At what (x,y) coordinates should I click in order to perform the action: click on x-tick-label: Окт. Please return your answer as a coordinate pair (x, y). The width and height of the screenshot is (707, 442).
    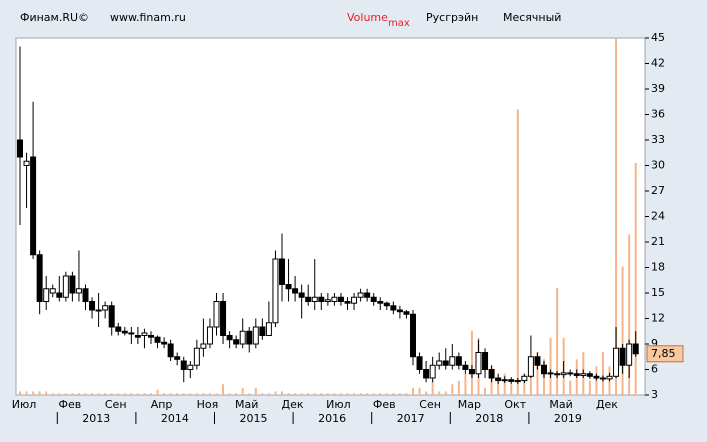
    Looking at the image, I should click on (515, 404).